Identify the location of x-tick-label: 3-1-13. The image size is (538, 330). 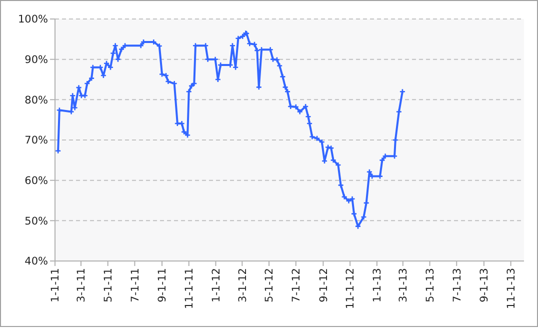
(404, 285).